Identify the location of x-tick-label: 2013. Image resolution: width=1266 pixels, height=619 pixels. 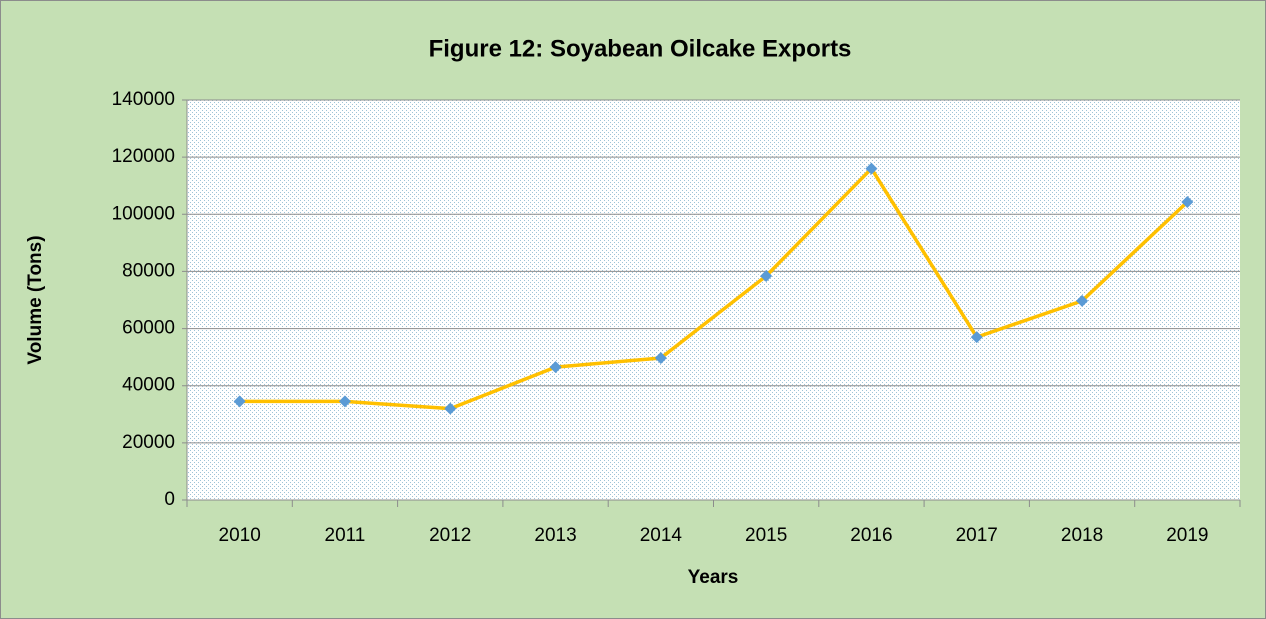
(555, 535).